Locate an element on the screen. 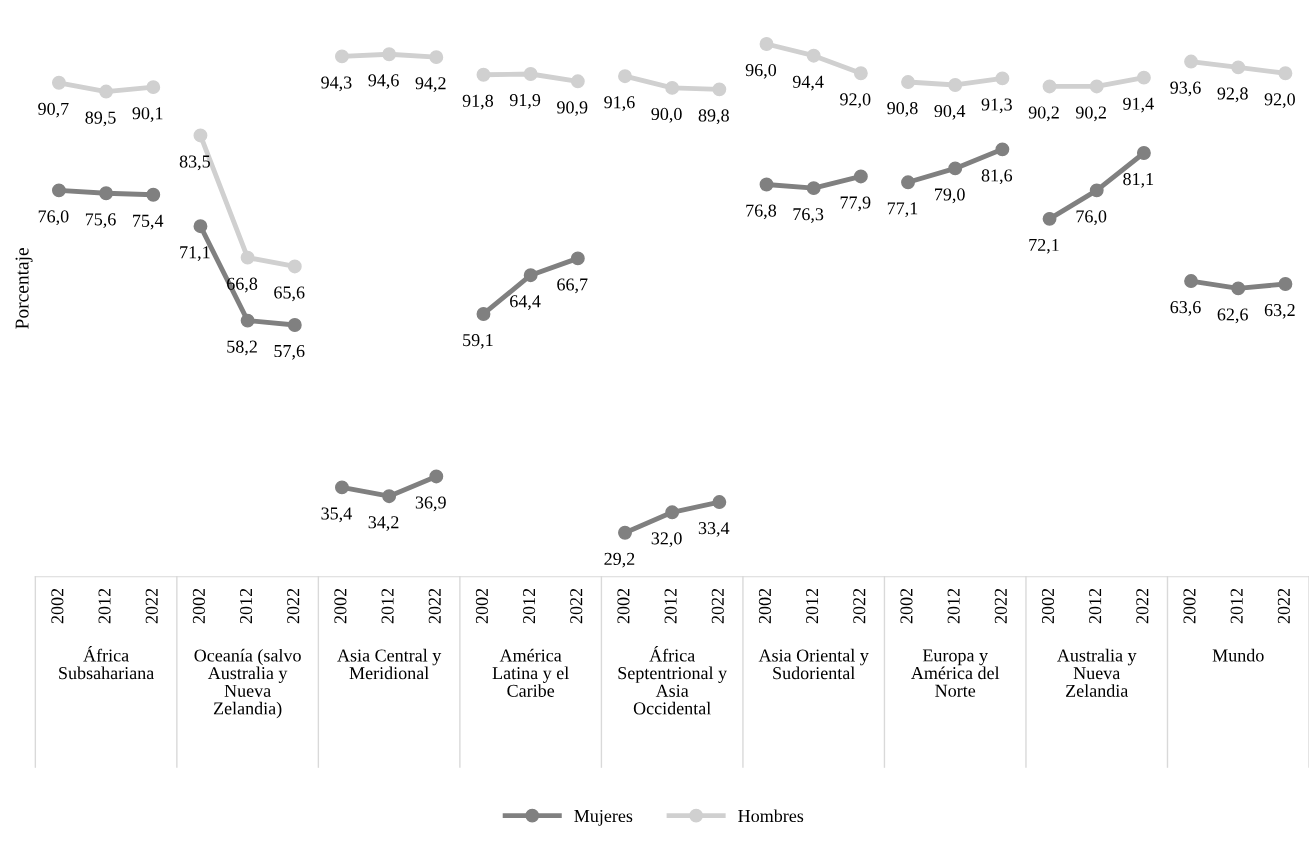 This screenshot has width=1309, height=842. data-label: 81,6 is located at coordinates (997, 177).